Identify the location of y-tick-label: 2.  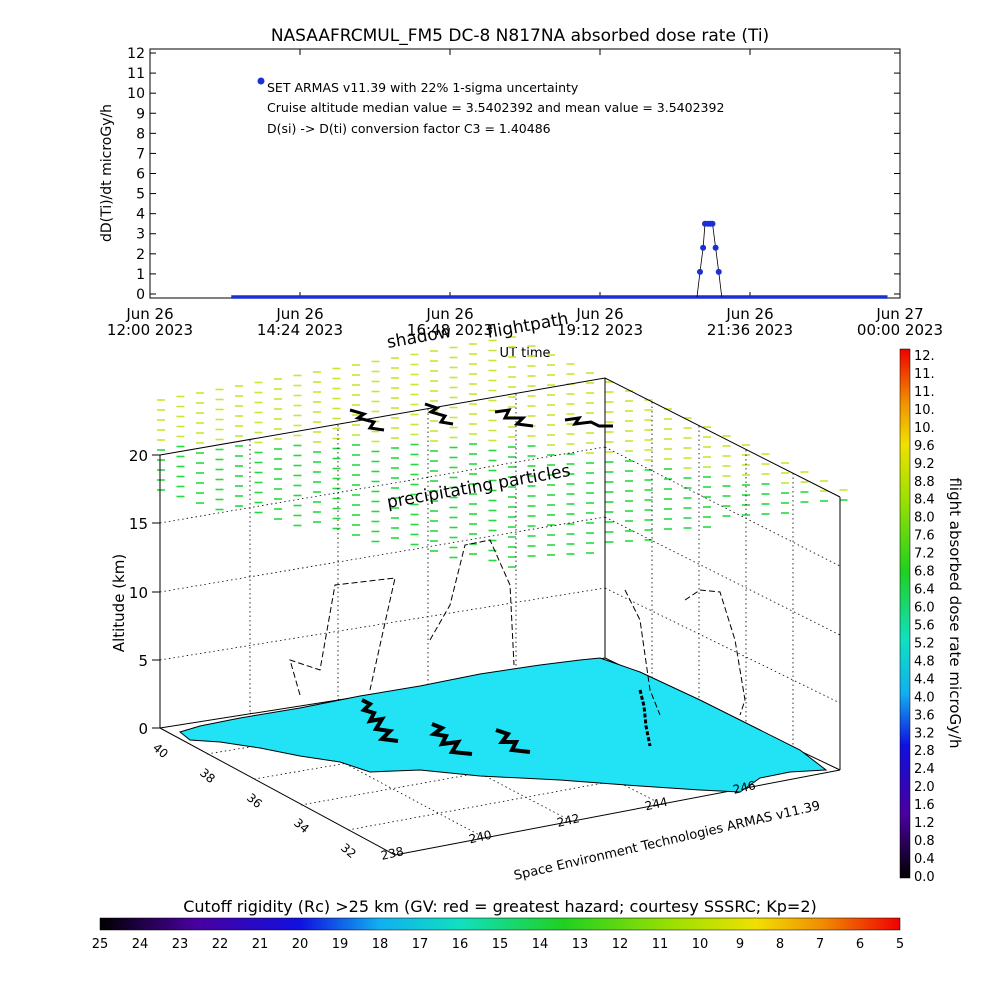
(140, 255).